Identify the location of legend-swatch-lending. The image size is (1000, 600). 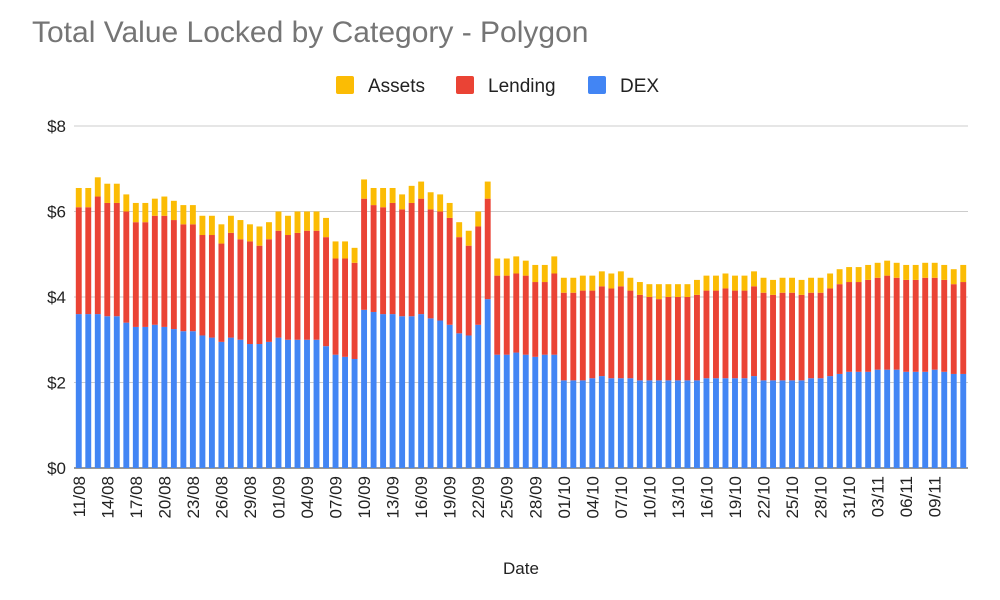
(465, 85).